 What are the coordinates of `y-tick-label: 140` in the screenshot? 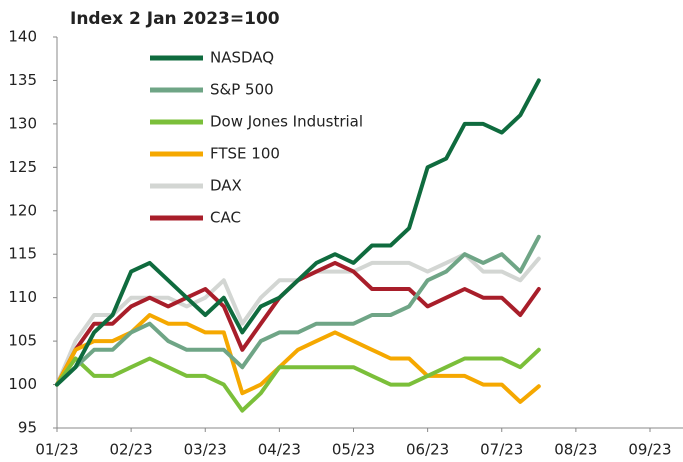 It's located at (22, 37).